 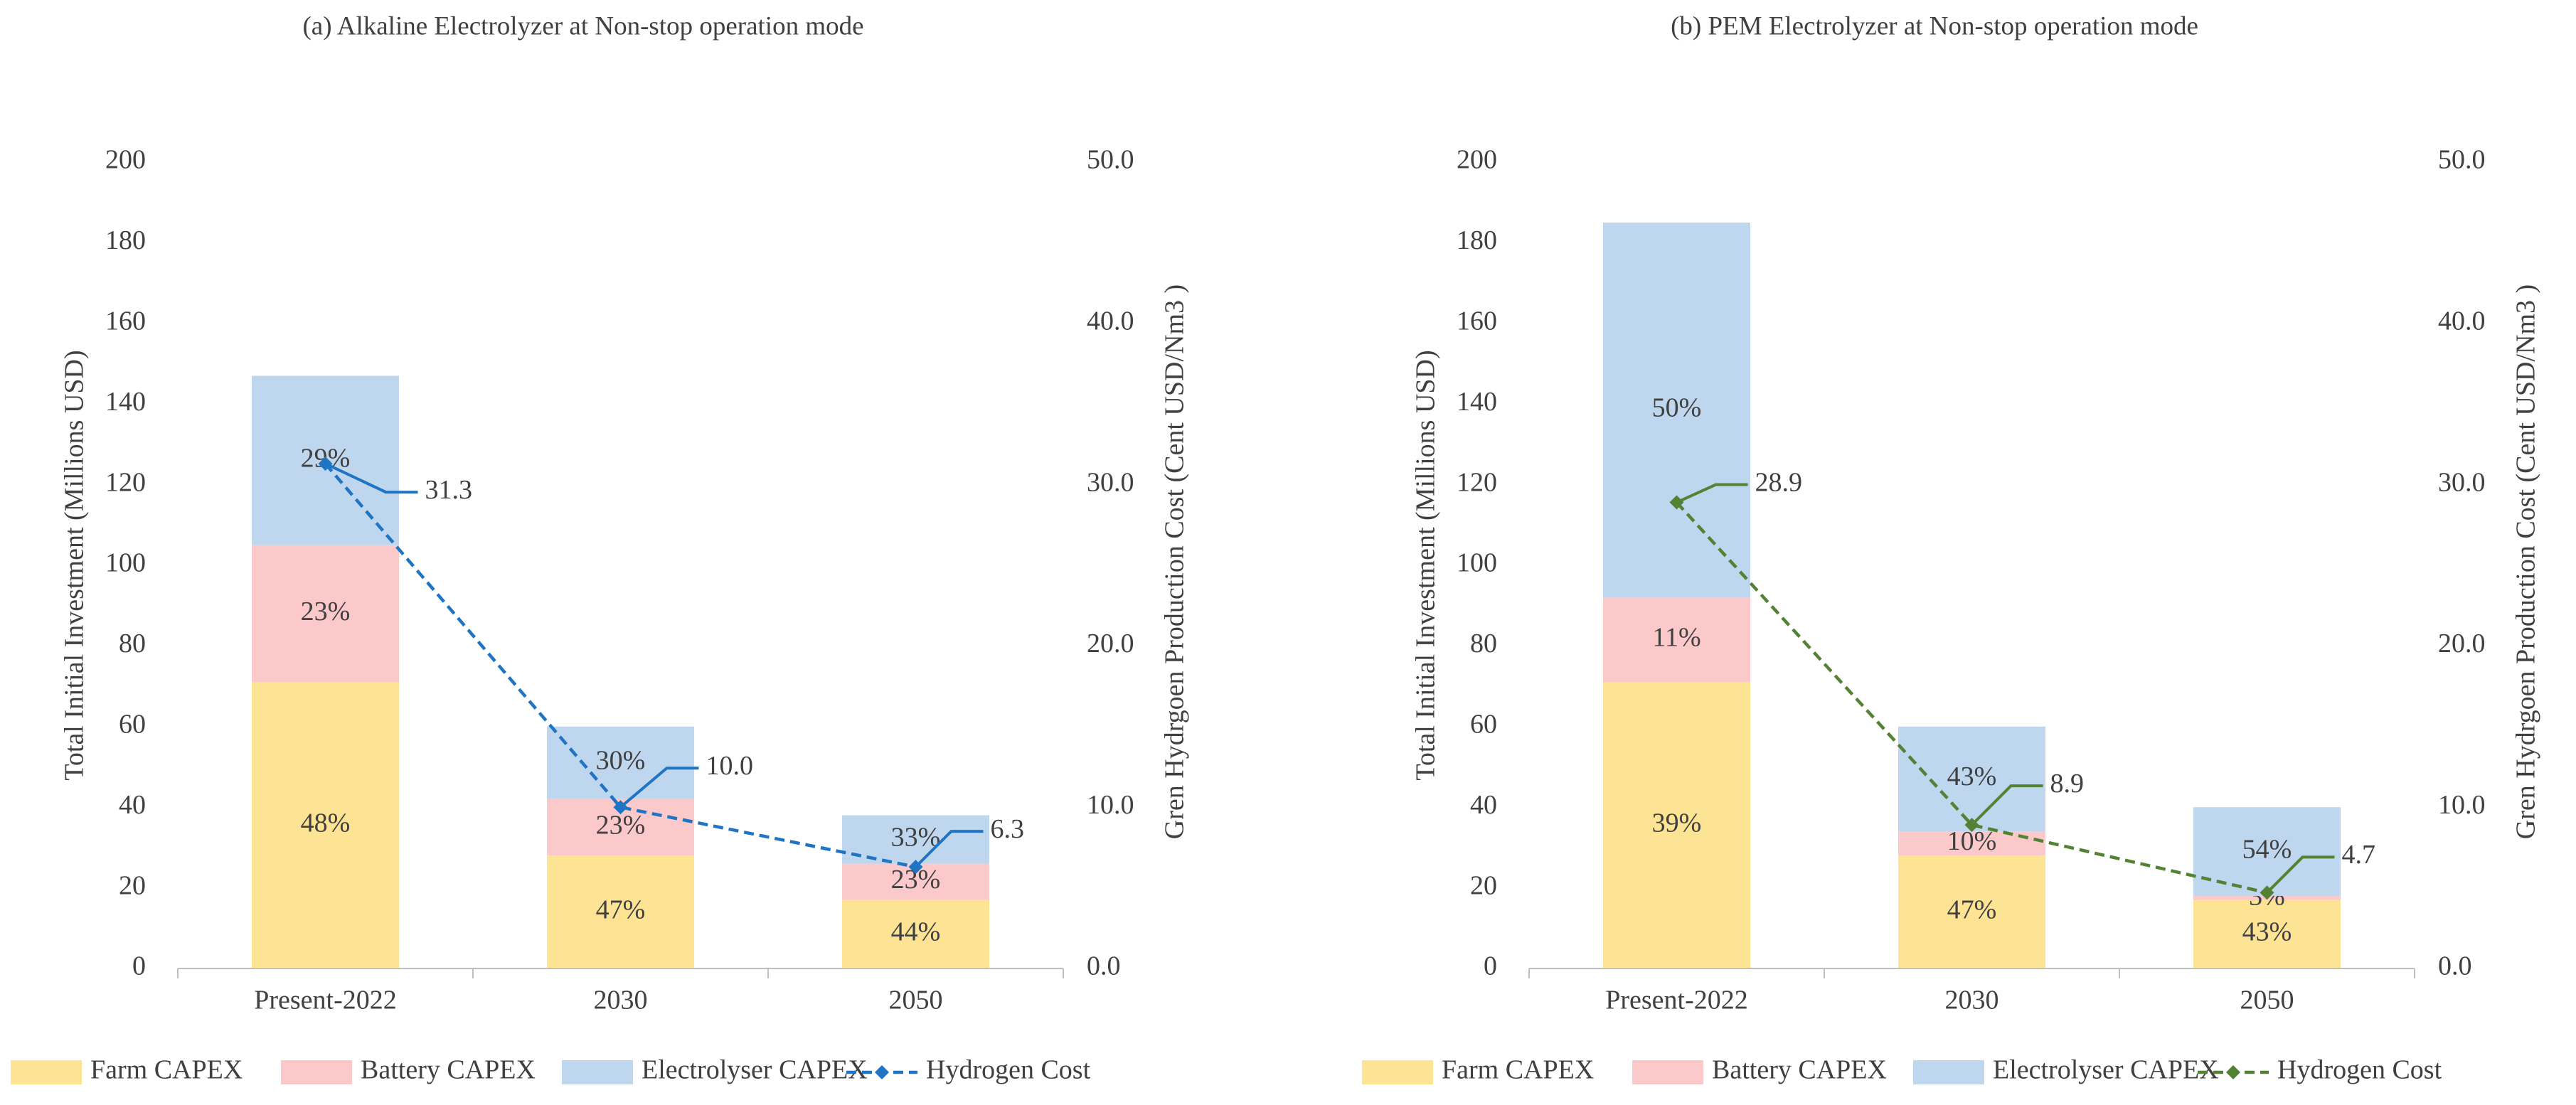 What do you see at coordinates (1971, 698) in the screenshot?
I see `hydrogen-cost-line` at bounding box center [1971, 698].